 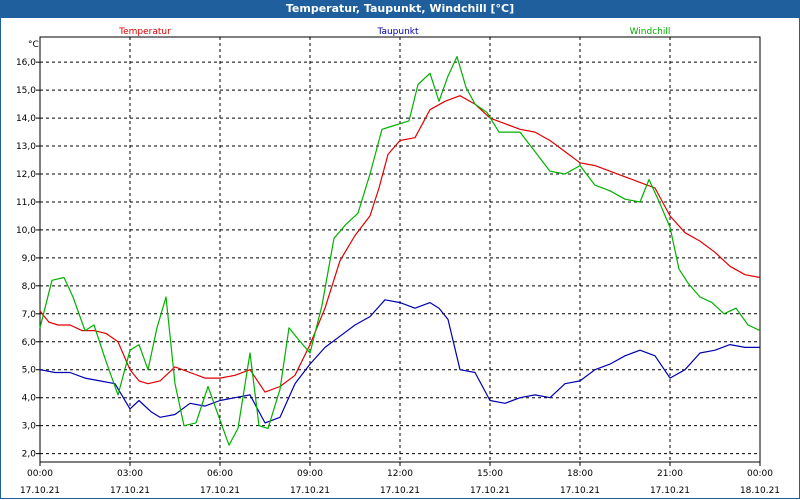 I want to click on x-tick-time: 06:00, so click(x=220, y=474).